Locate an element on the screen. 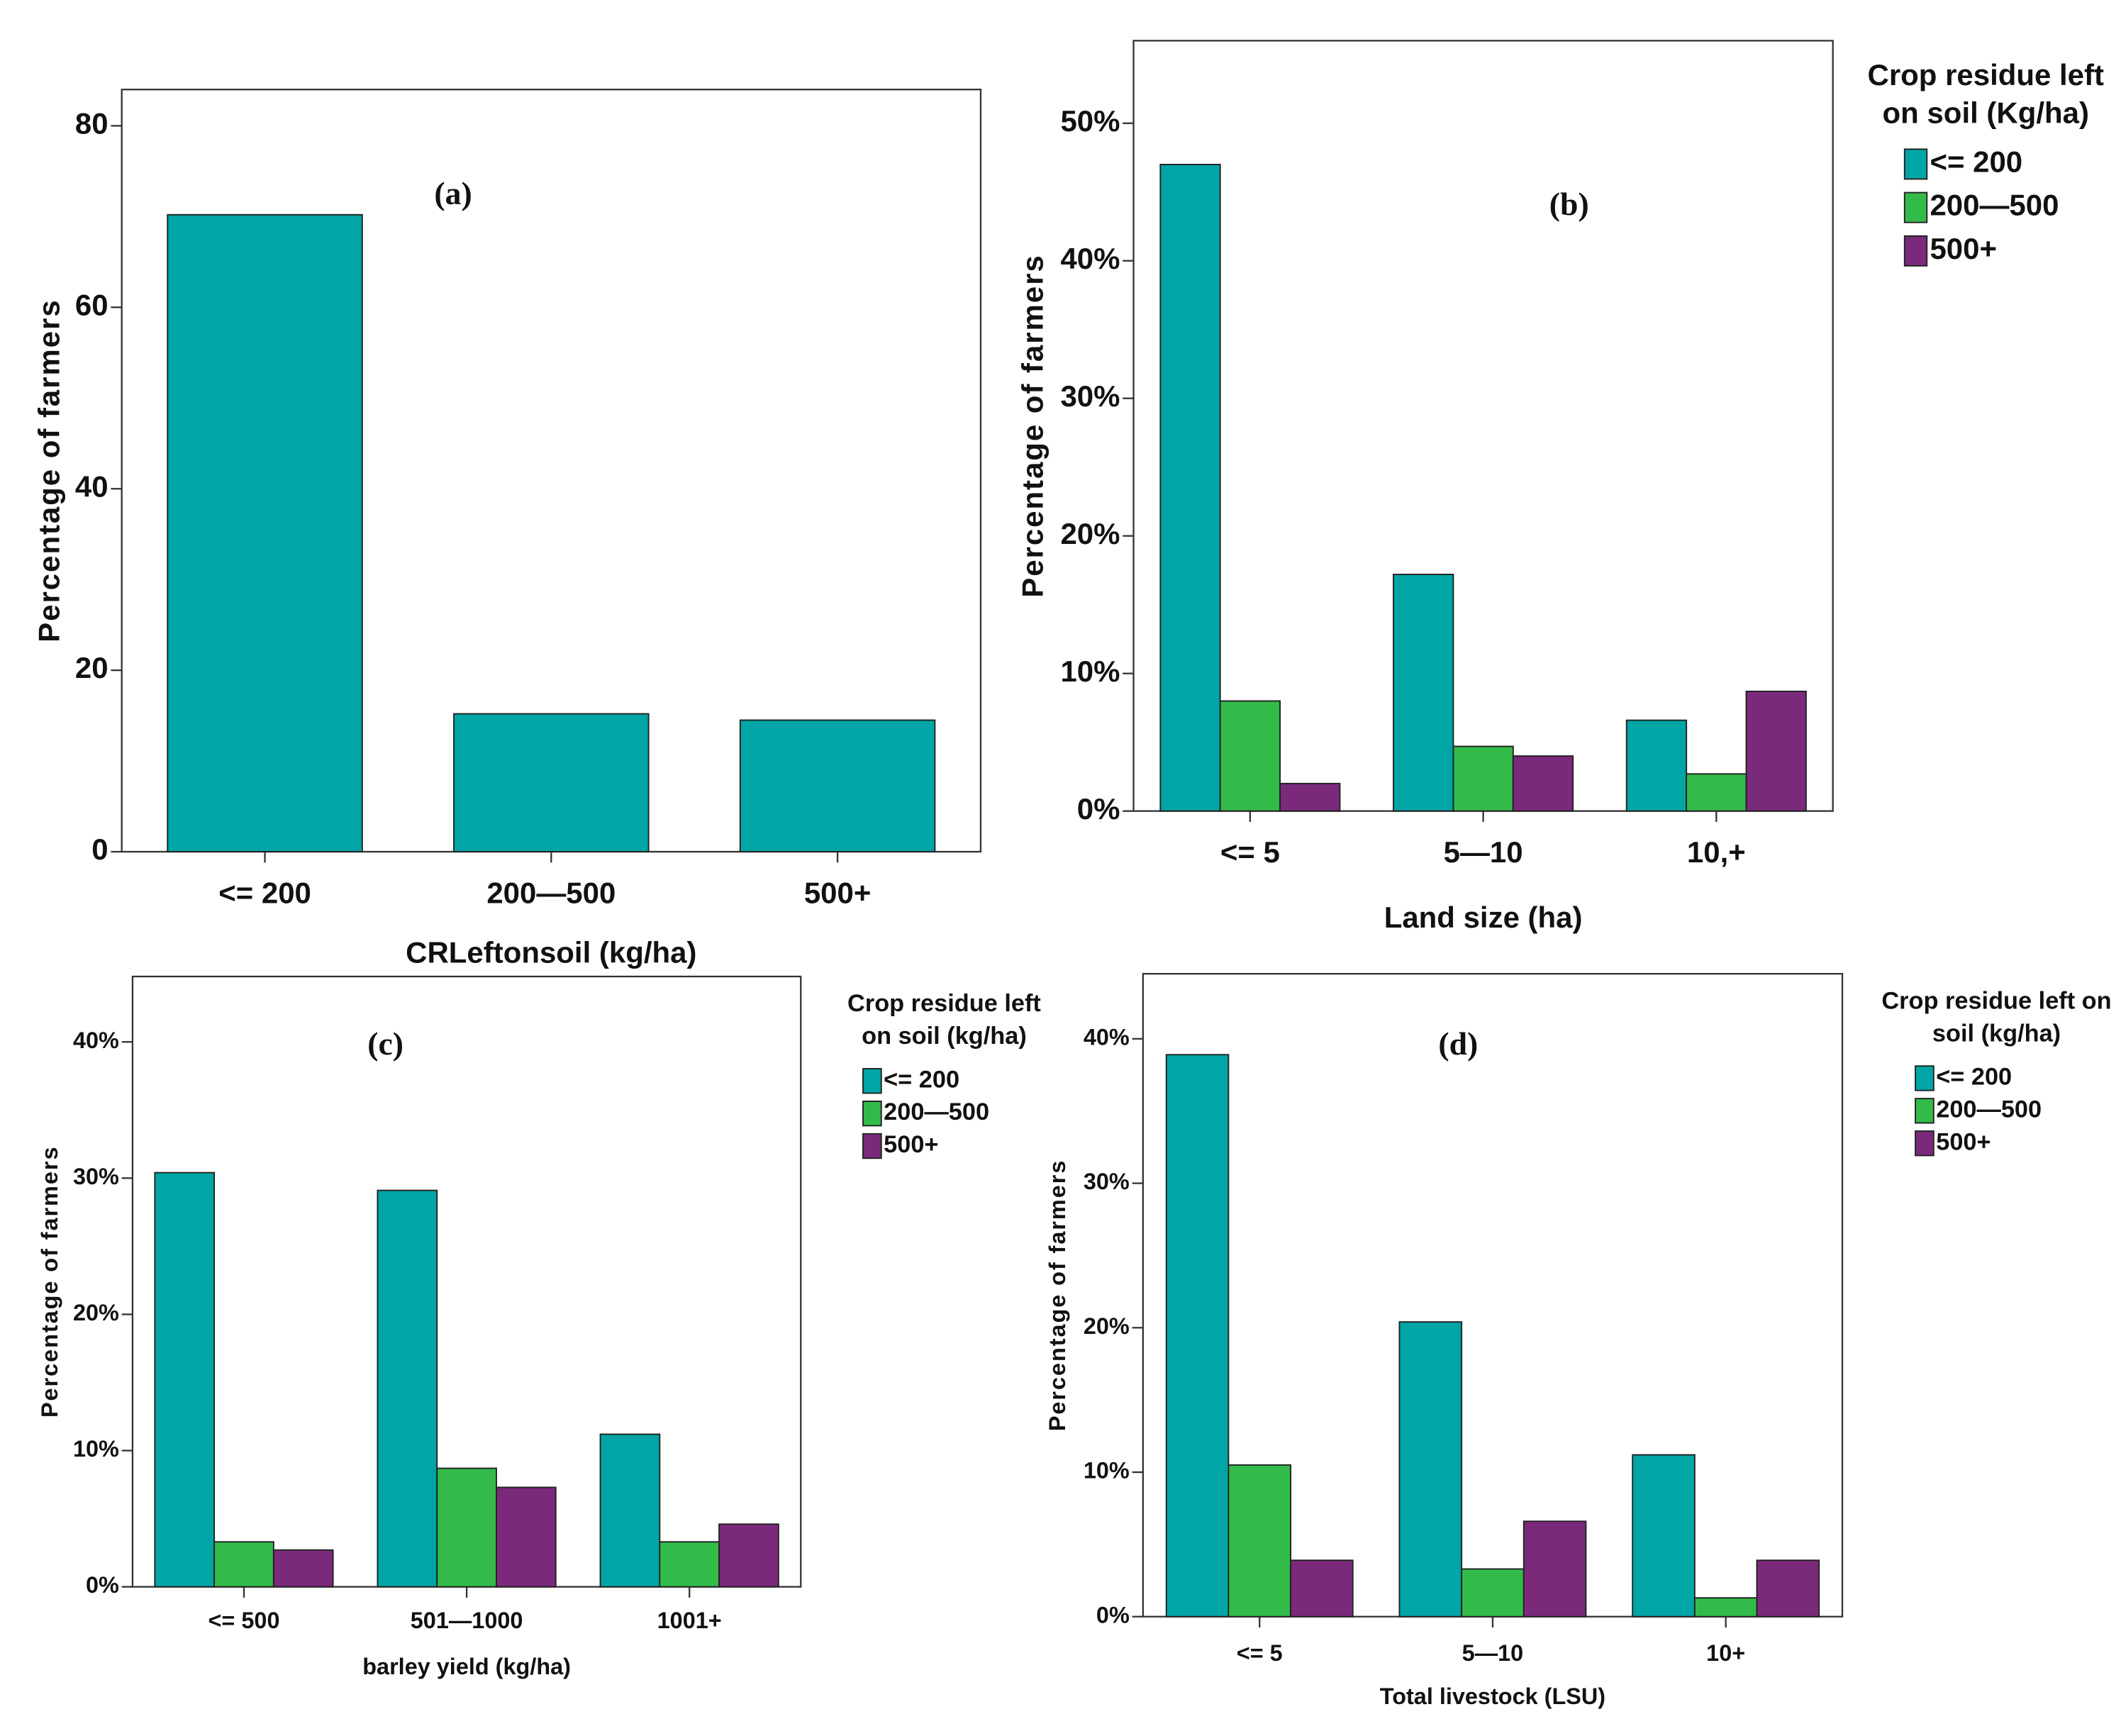  y-tick-label: 0 is located at coordinates (99, 849).